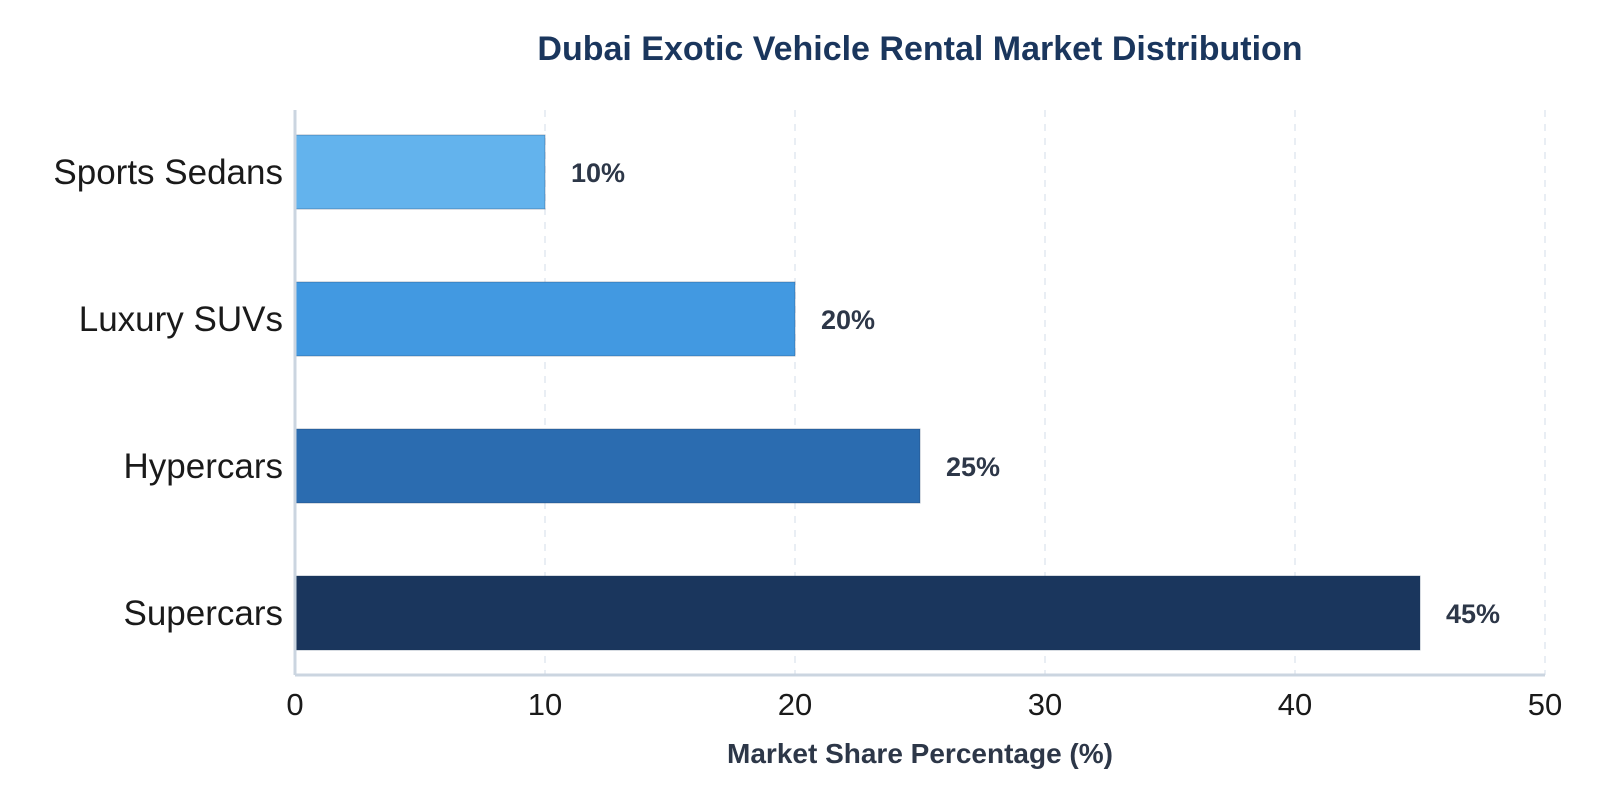 This screenshot has width=1600, height=800. What do you see at coordinates (598, 173) in the screenshot?
I see `value-label: 10%` at bounding box center [598, 173].